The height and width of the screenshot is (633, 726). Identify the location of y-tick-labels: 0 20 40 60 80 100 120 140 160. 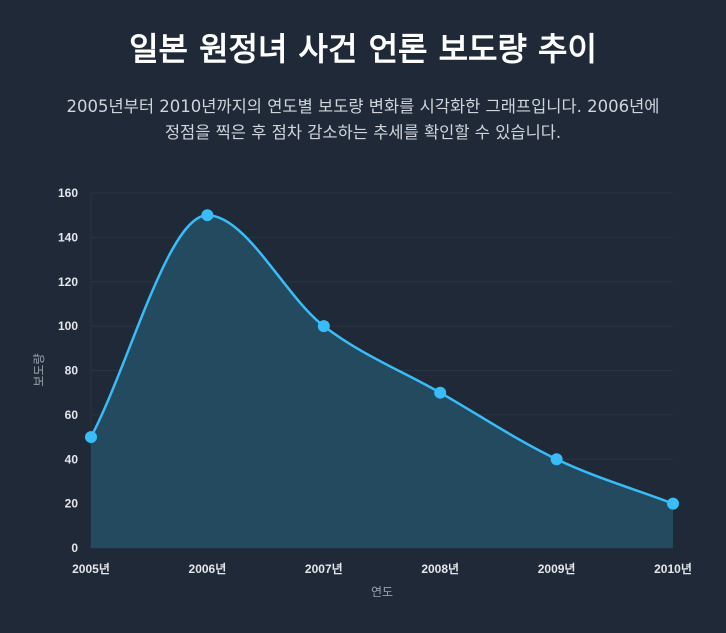
(68, 370).